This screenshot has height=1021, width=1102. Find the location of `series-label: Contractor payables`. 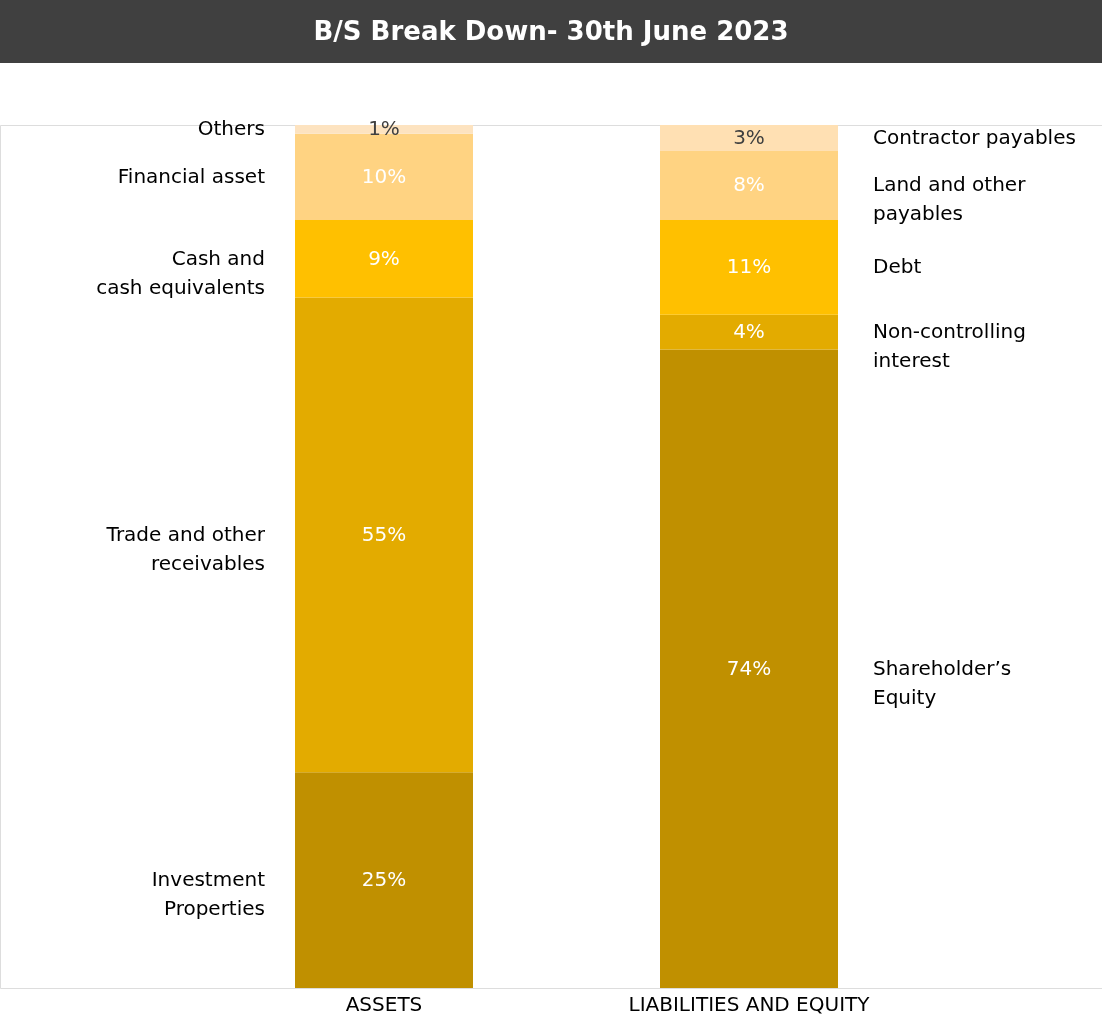

series-label: Contractor payables is located at coordinates (974, 136).